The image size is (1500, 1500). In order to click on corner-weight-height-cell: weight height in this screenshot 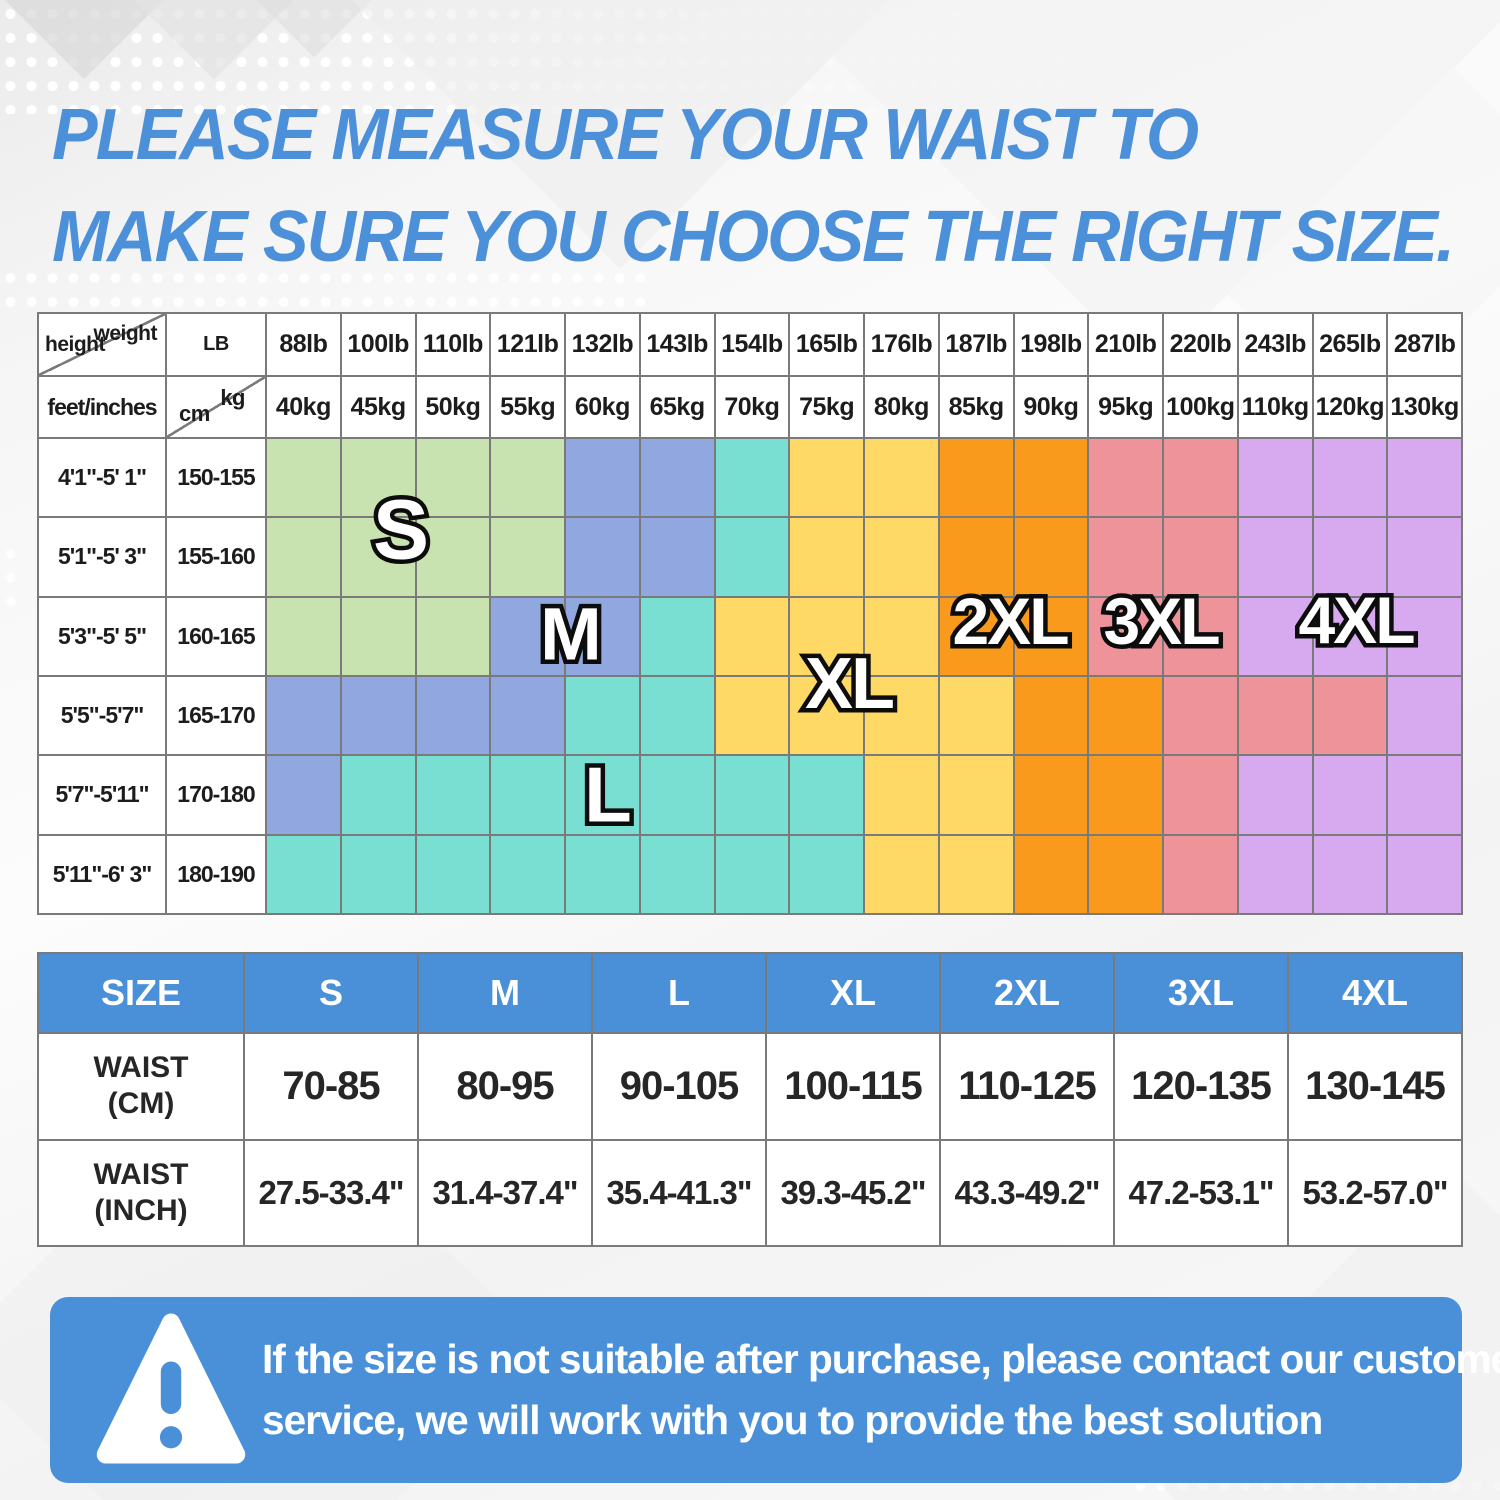, I will do `click(102, 344)`.